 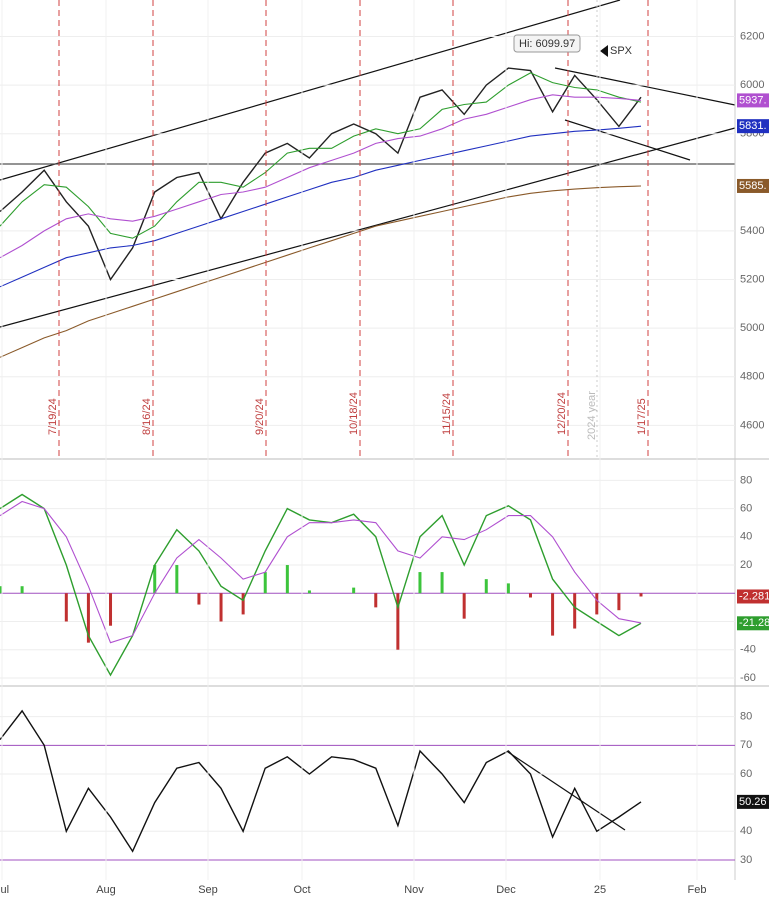 What do you see at coordinates (748, 678) in the screenshot?
I see `y-tick-label: -60` at bounding box center [748, 678].